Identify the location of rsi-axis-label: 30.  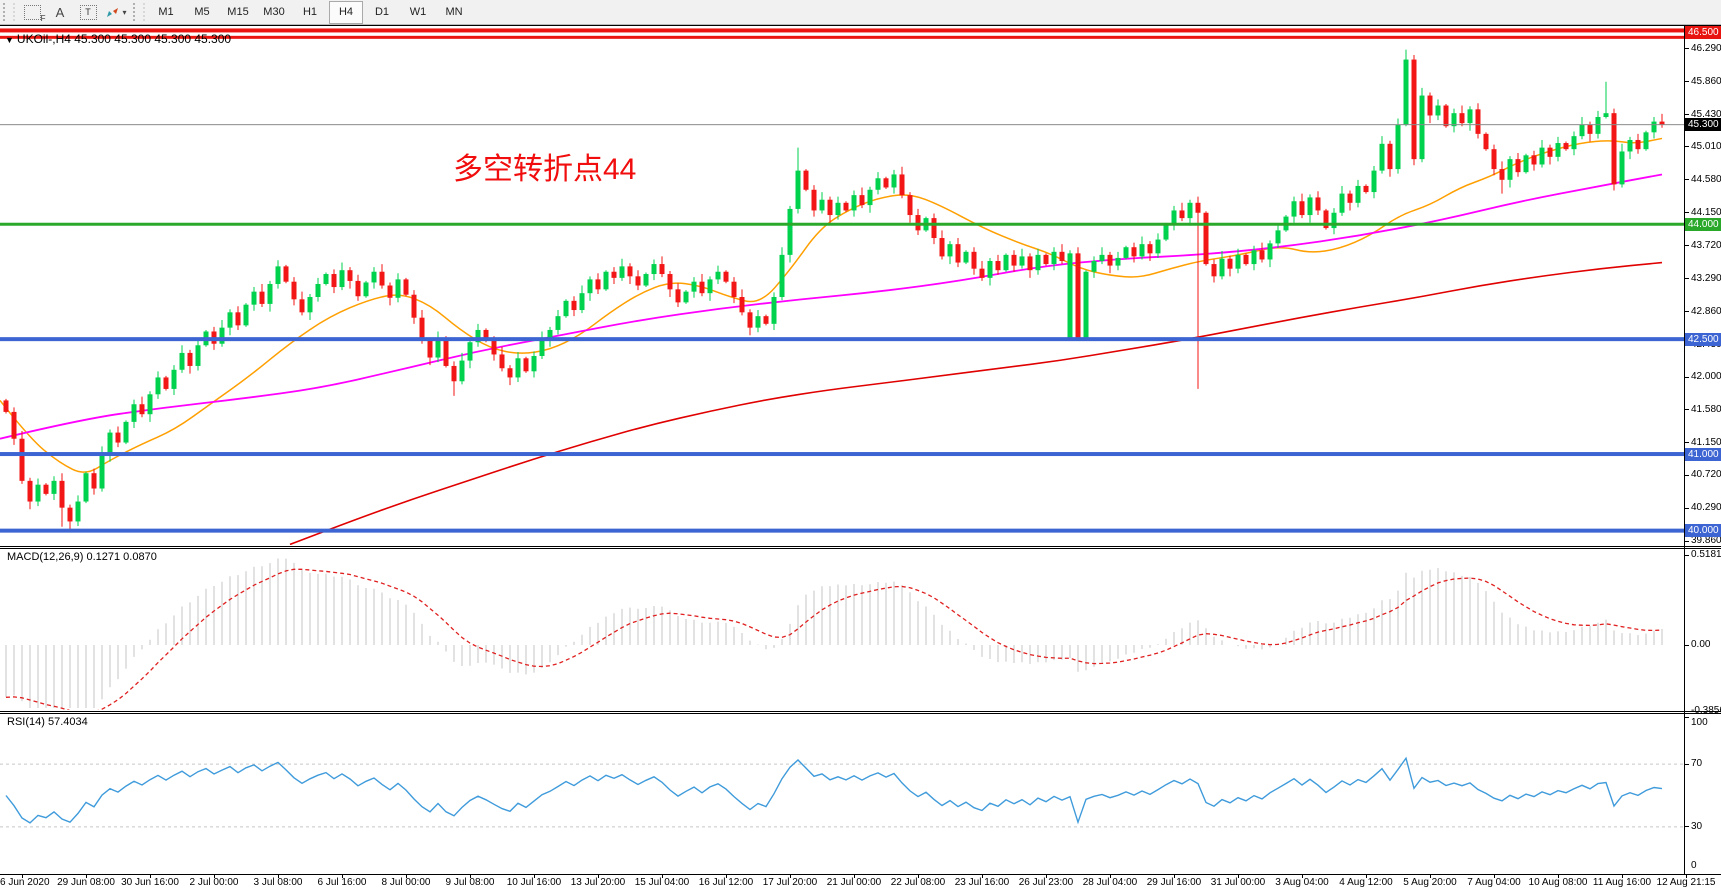
(1697, 826).